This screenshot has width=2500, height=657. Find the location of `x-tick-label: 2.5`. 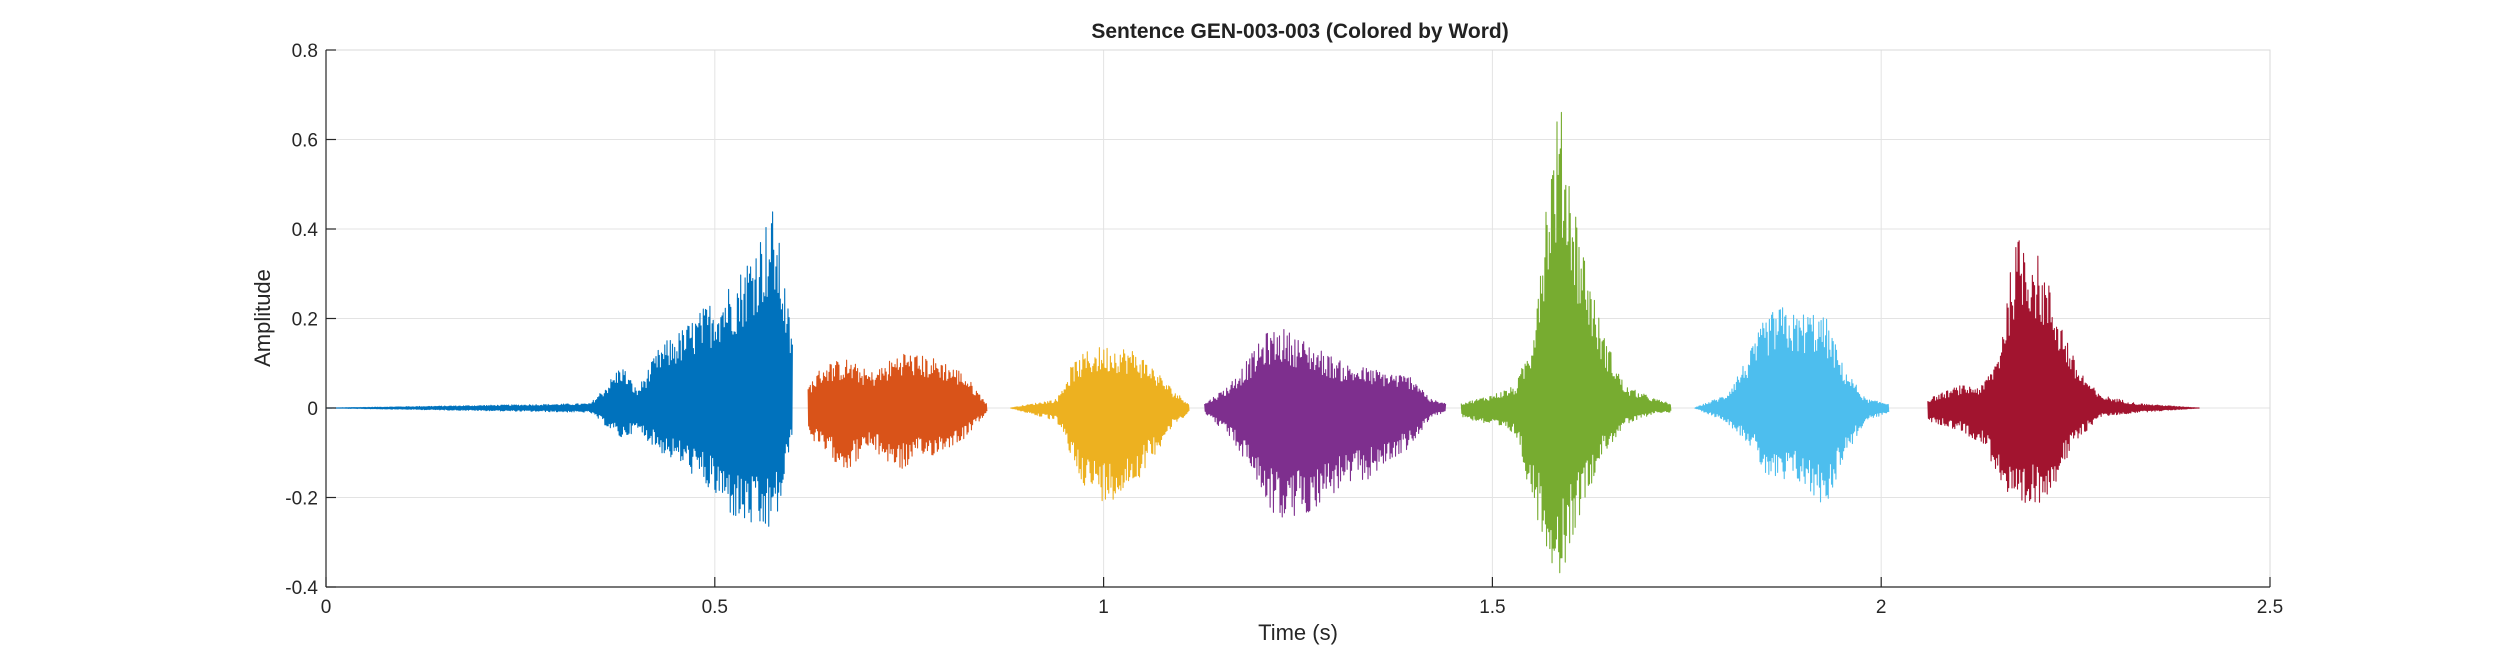

x-tick-label: 2.5 is located at coordinates (2270, 607).